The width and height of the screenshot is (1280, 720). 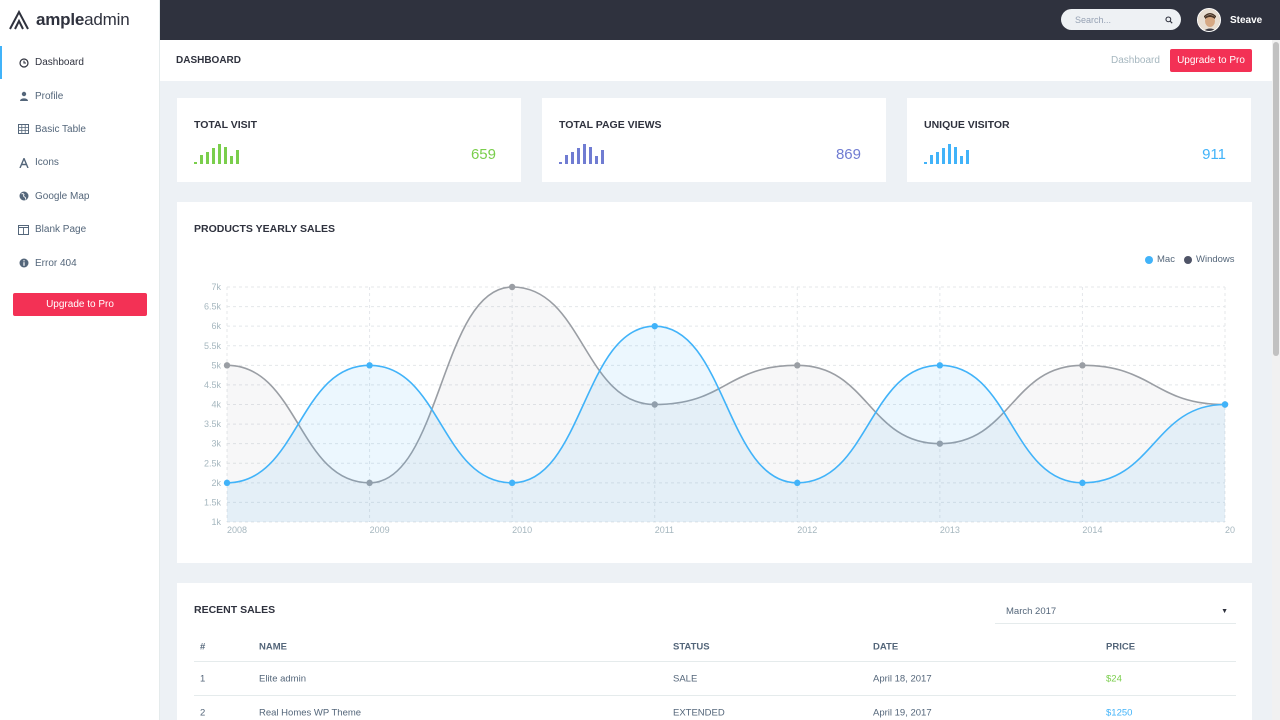 What do you see at coordinates (1149, 259) in the screenshot?
I see `legend-mac-swatch` at bounding box center [1149, 259].